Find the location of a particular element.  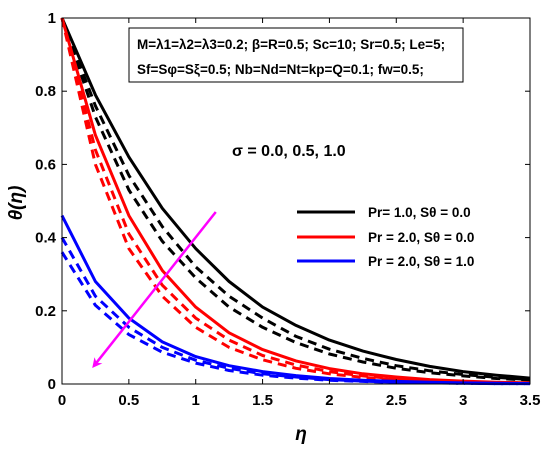

info-box-frame is located at coordinates (296, 55).